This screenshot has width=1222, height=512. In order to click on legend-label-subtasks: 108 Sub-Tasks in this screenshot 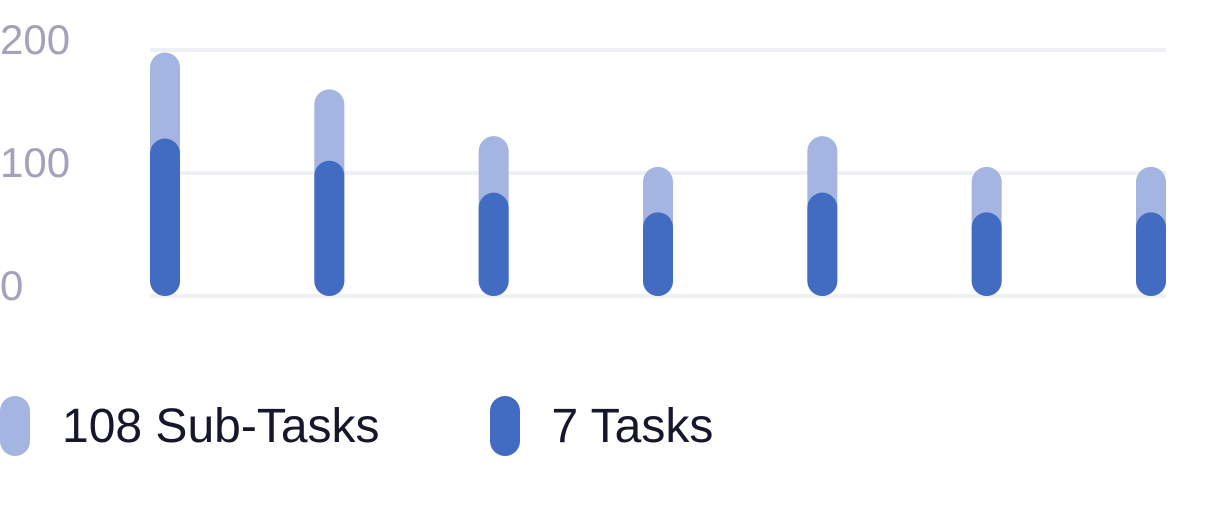, I will do `click(221, 426)`.